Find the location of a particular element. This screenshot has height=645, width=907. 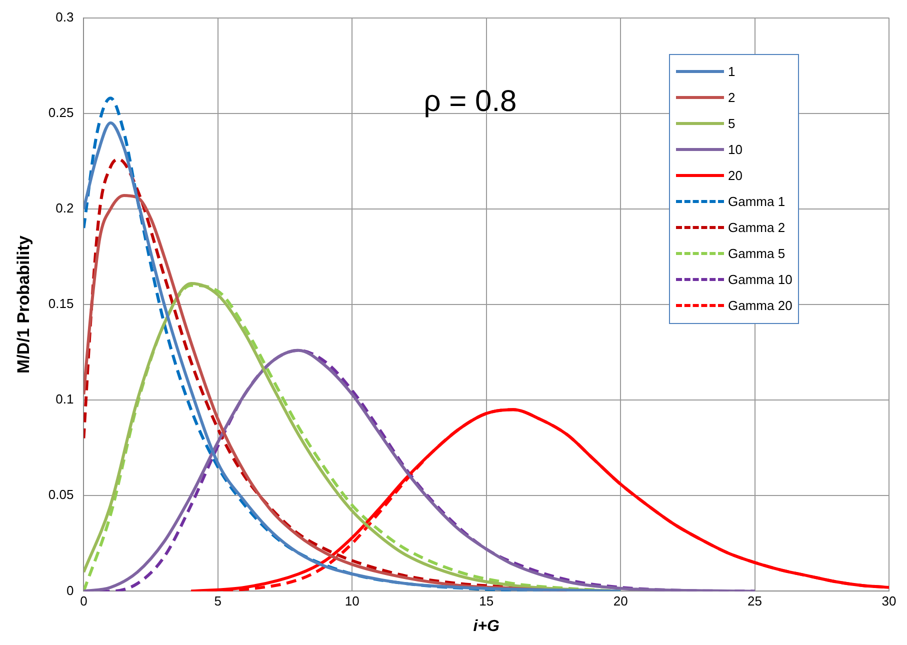

x-tick-label: 10 is located at coordinates (352, 601).